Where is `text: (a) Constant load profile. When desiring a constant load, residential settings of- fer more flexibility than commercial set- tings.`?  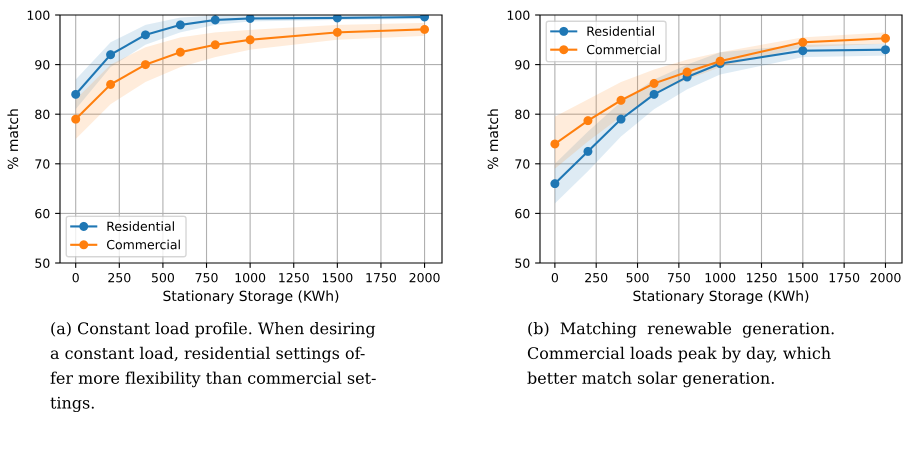 text: (a) Constant load profile. When desiring a constant load, residential settings of- fer more flexibility than commercial set- tings. is located at coordinates (213, 367).